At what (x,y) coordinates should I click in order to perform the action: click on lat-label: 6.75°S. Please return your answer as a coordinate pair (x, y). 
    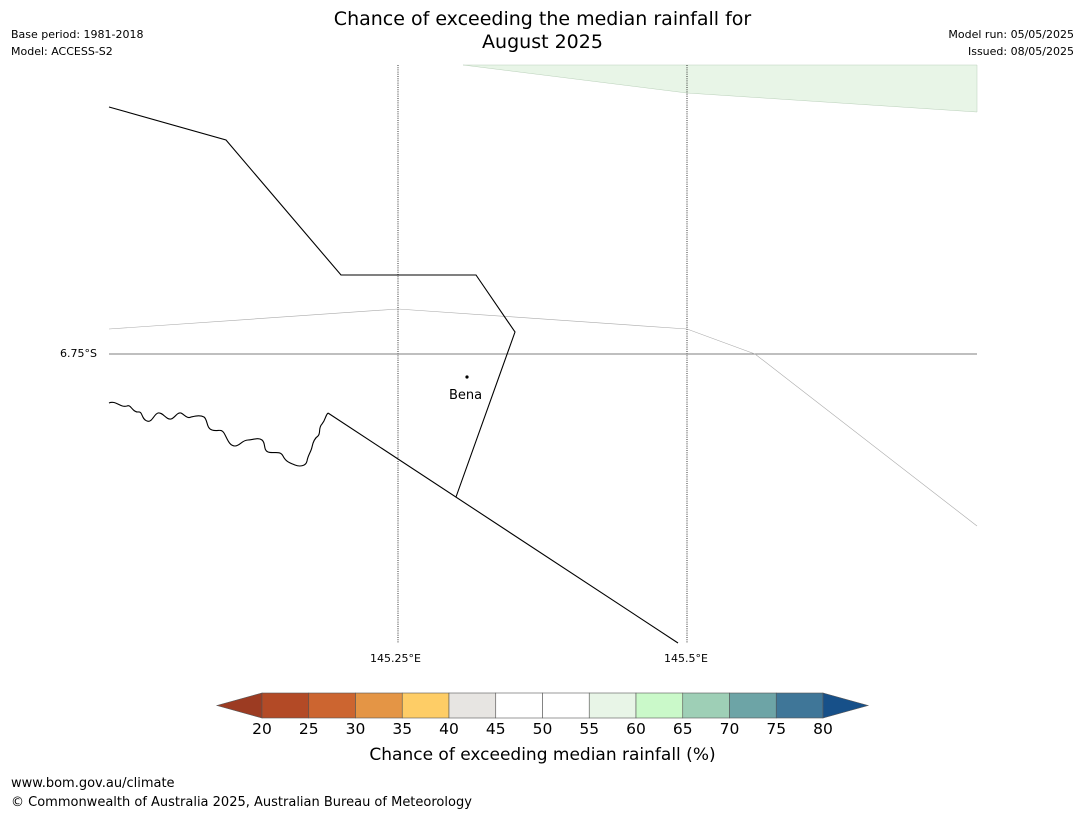
    Looking at the image, I should click on (78, 353).